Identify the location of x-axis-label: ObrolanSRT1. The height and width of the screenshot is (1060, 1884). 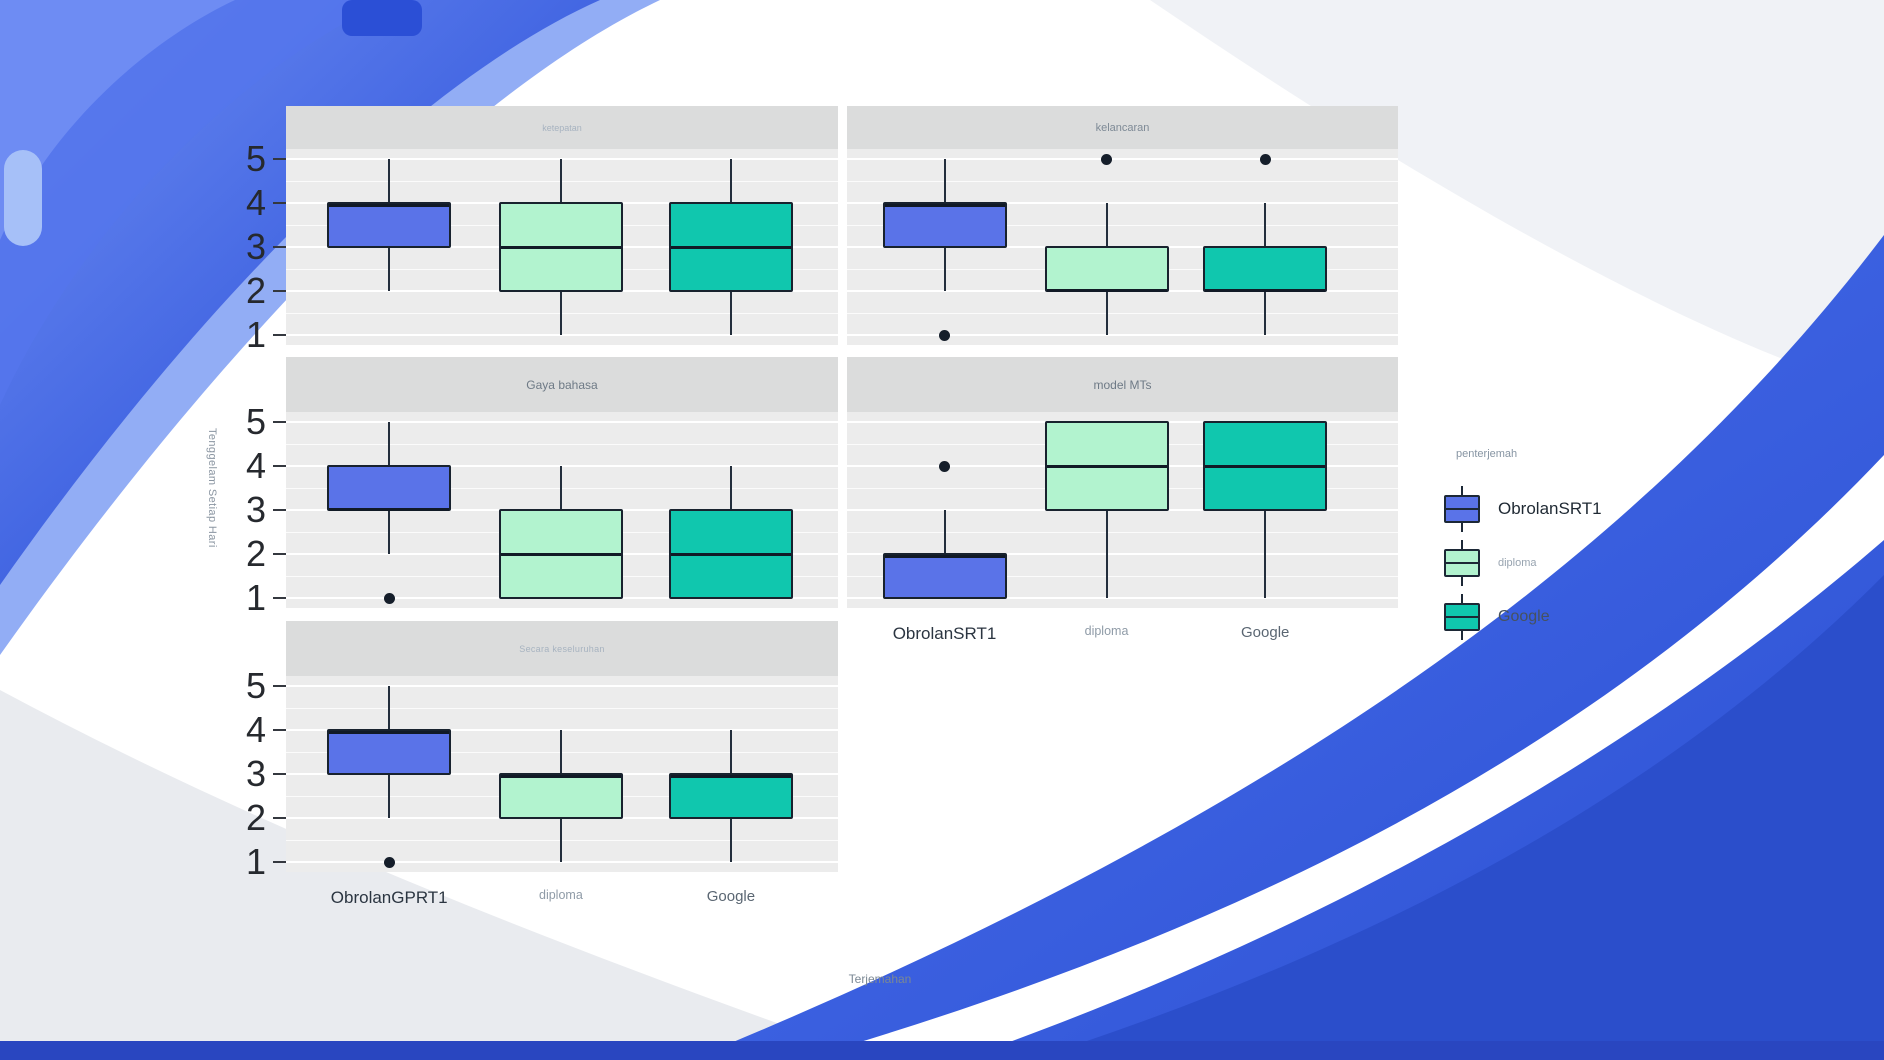
(944, 633).